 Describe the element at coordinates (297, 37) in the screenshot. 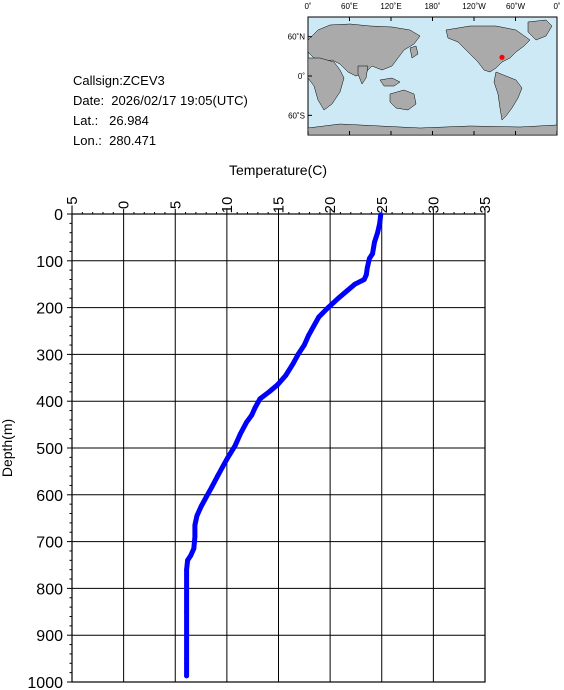

I see `map-lat-label: 60˚N` at that location.